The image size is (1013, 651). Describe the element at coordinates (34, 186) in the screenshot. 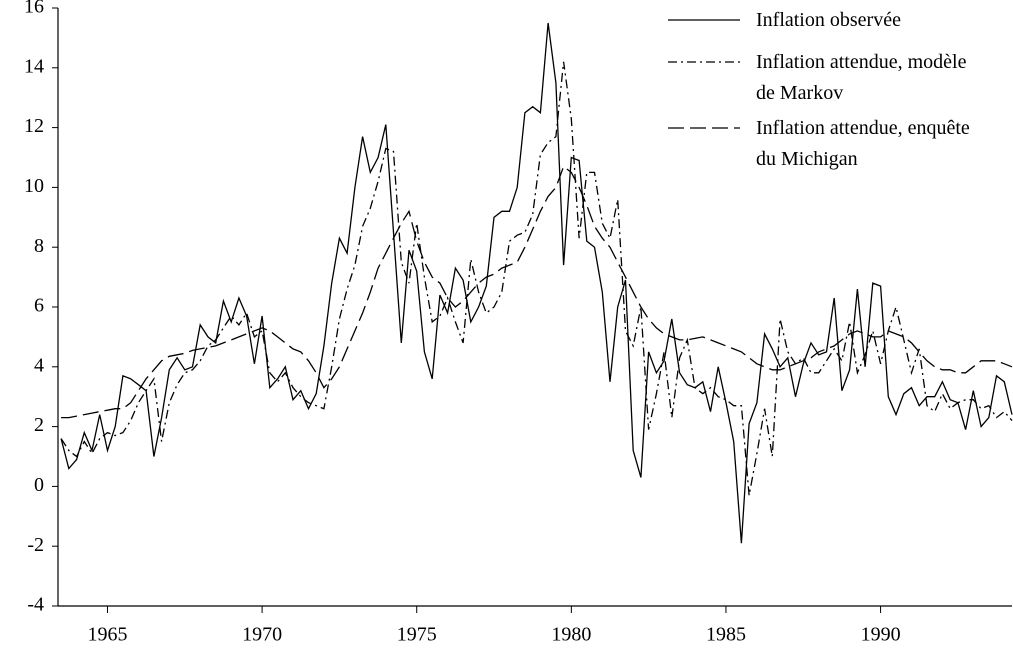

I see `y-tick-label: 10` at that location.